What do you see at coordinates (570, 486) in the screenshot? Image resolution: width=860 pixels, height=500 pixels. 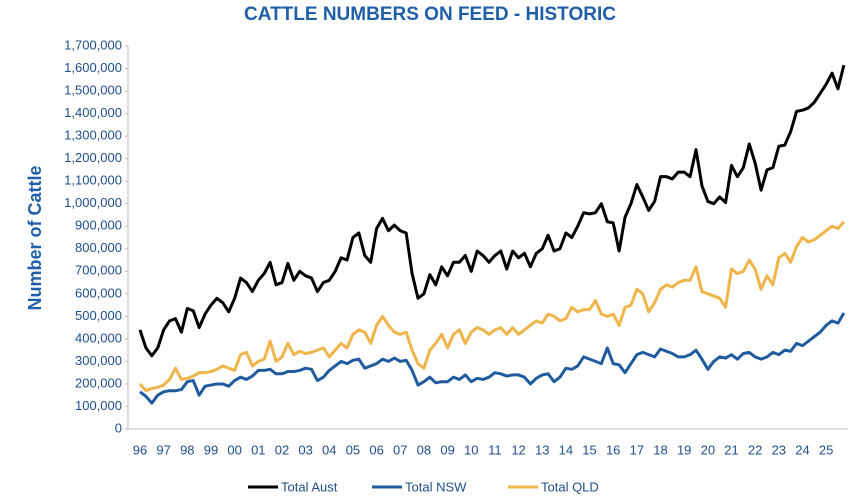 I see `legend-label: Total QLD` at bounding box center [570, 486].